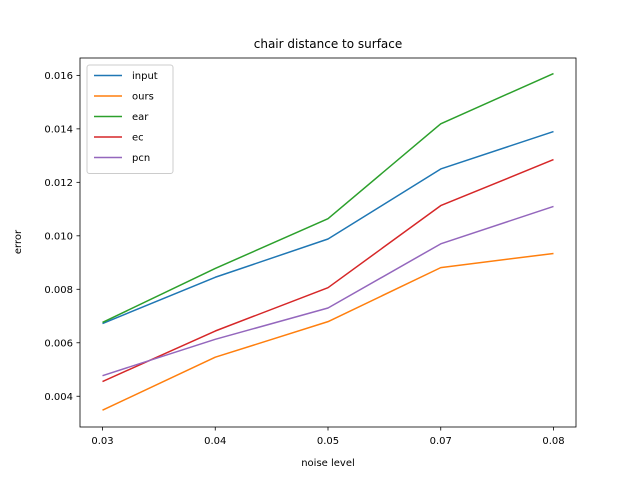 Image resolution: width=640 pixels, height=480 pixels. Describe the element at coordinates (58, 76) in the screenshot. I see `y-tick-label: 0.016` at that location.